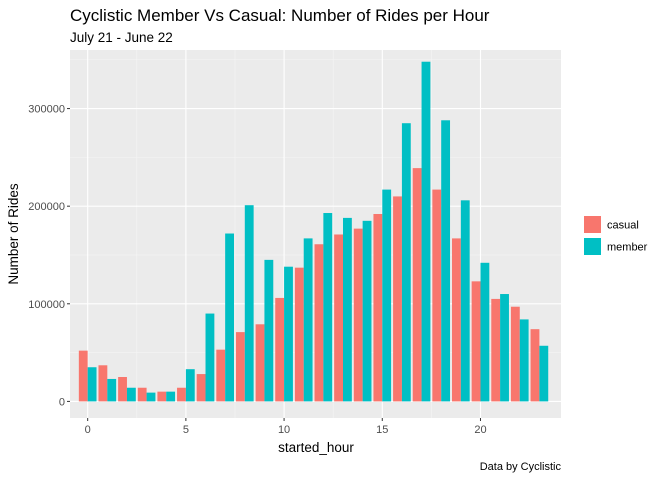 The height and width of the screenshot is (480, 672). I want to click on x-axis-ticks: 0 5 10 15 20, so click(286, 427).